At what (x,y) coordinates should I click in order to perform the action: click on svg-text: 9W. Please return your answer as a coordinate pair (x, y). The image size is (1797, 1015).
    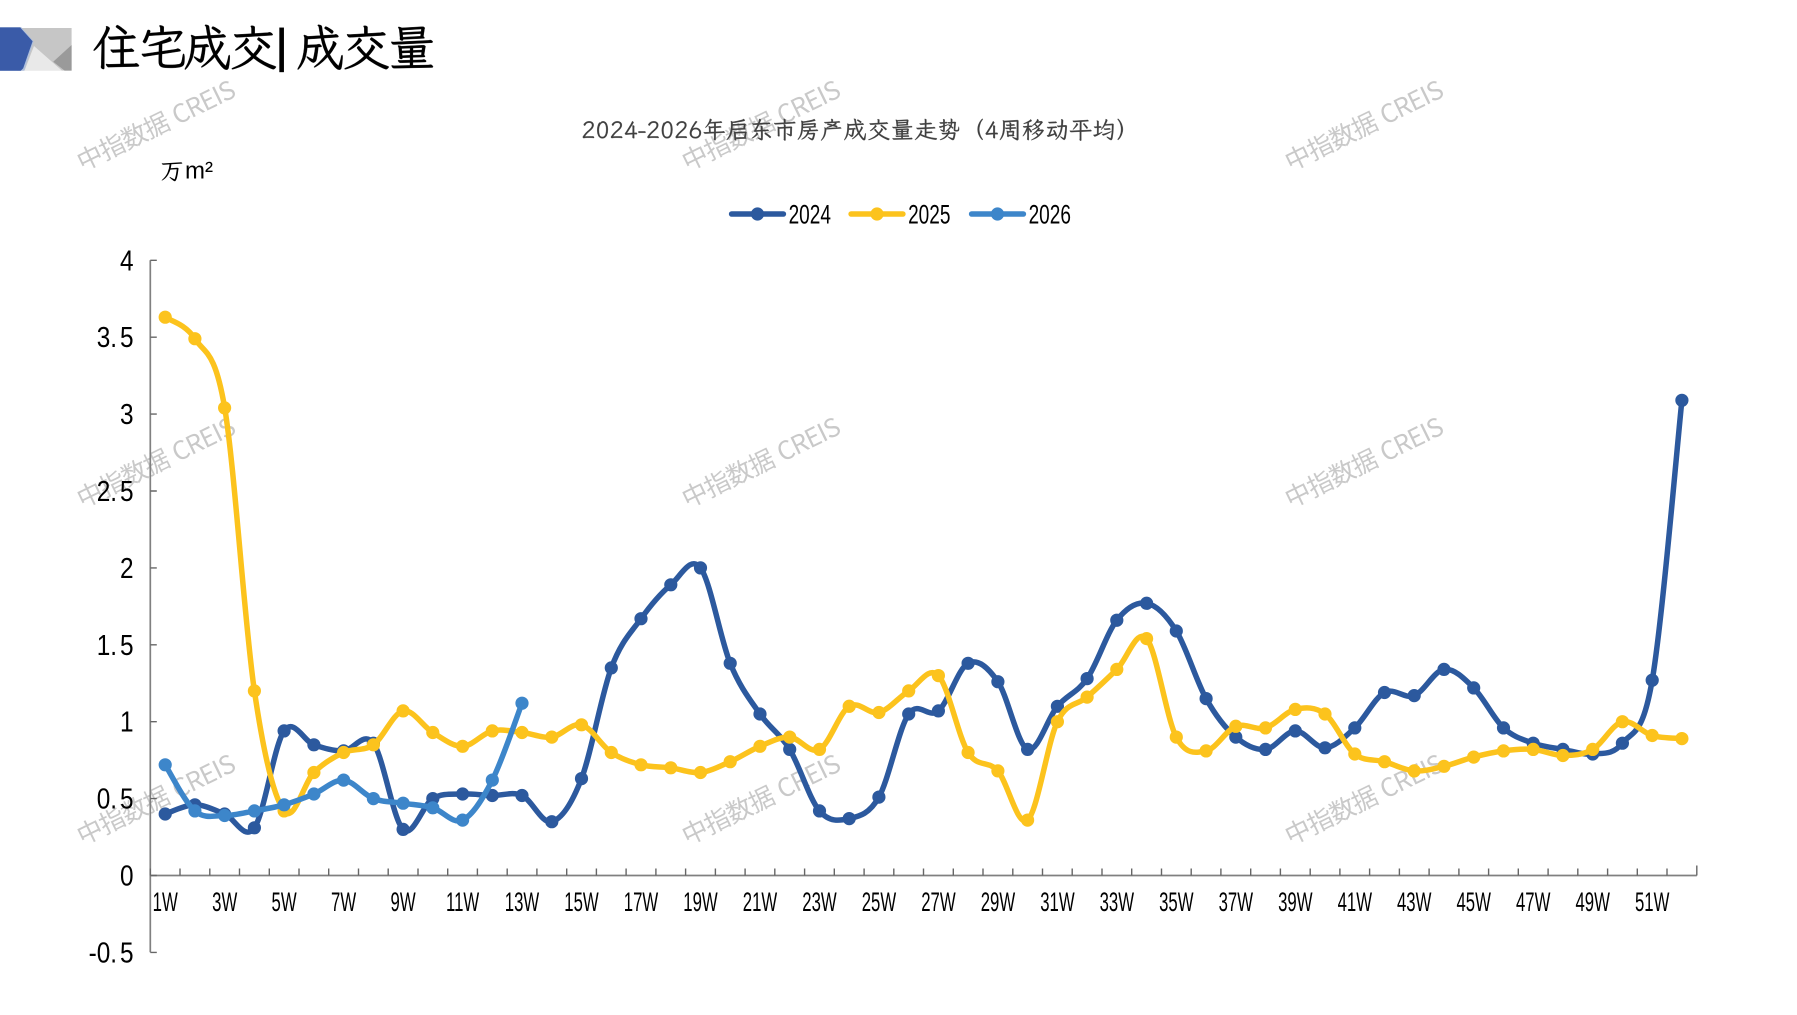
    Looking at the image, I should click on (404, 902).